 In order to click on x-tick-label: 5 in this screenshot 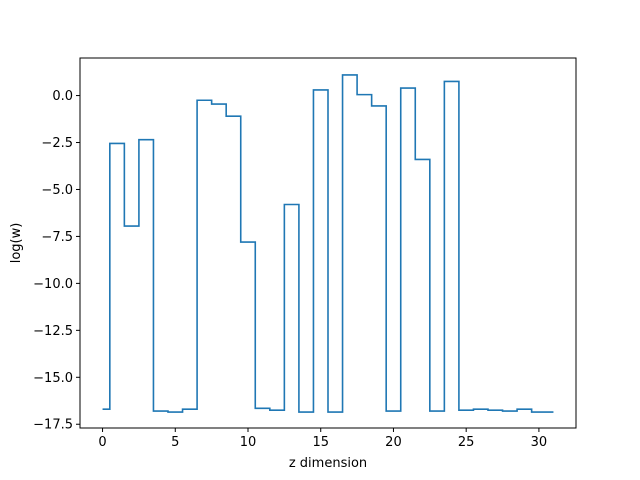, I will do `click(175, 442)`.